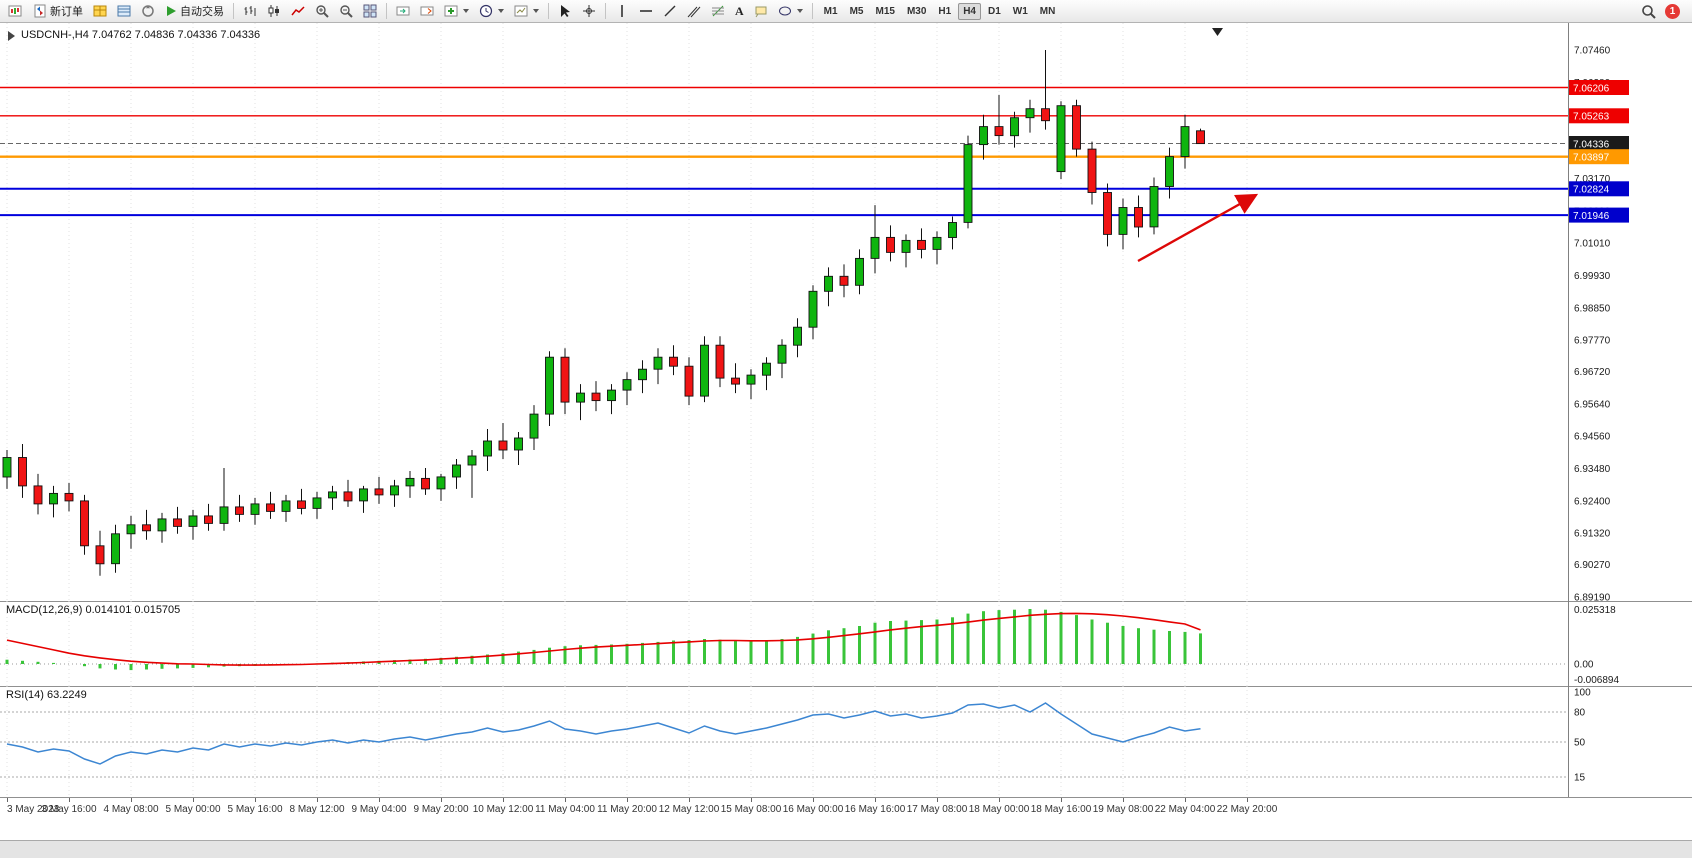  Describe the element at coordinates (1584, 665) in the screenshot. I see `svg-text: 0.00` at that location.